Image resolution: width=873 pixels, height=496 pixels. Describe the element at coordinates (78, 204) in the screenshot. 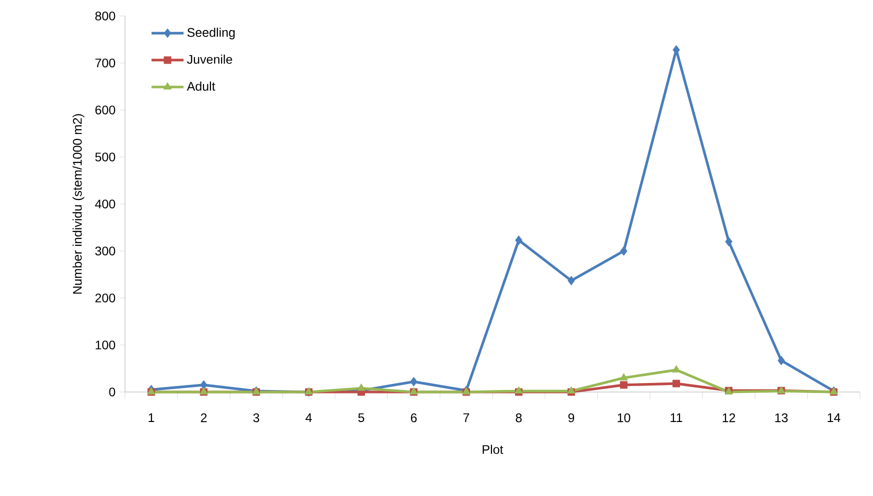

I see `y-axis-title: Number individu (stem/1000 m2)` at that location.